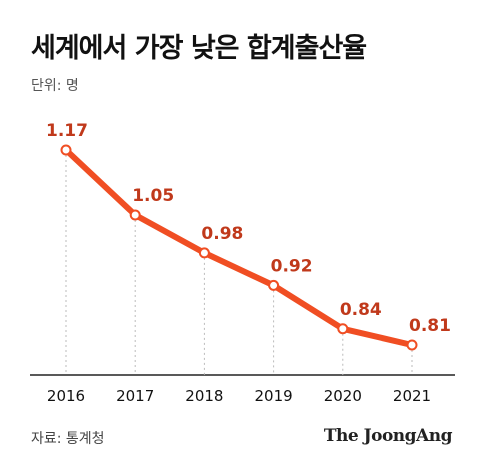  Describe the element at coordinates (55, 86) in the screenshot. I see `unit-label: 단위: 명` at that location.